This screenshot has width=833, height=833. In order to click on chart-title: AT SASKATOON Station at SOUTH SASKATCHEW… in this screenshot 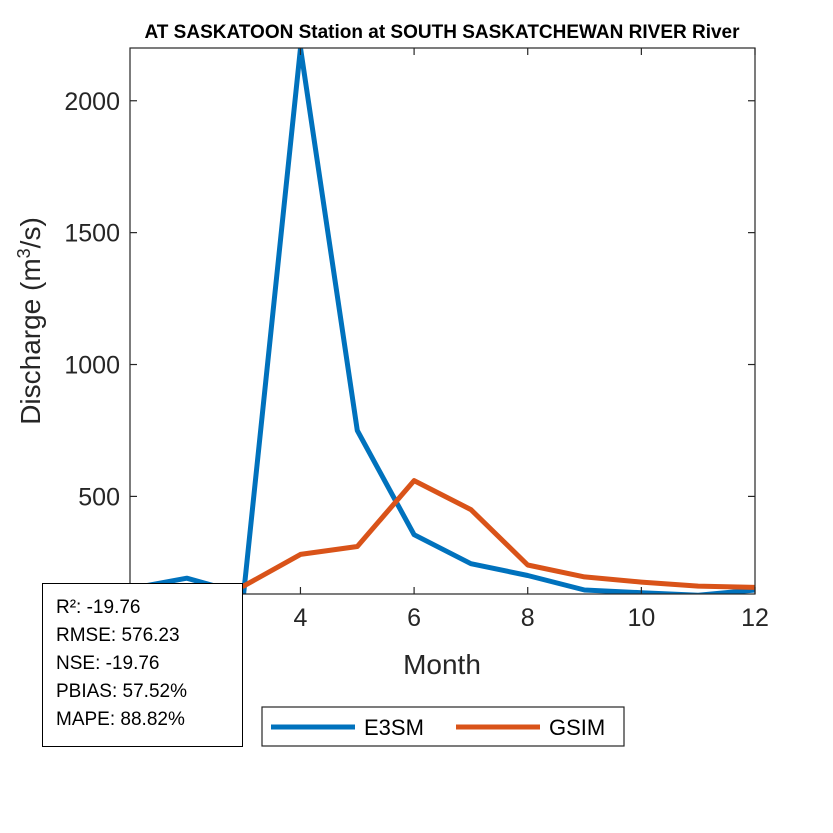, I will do `click(442, 32)`.